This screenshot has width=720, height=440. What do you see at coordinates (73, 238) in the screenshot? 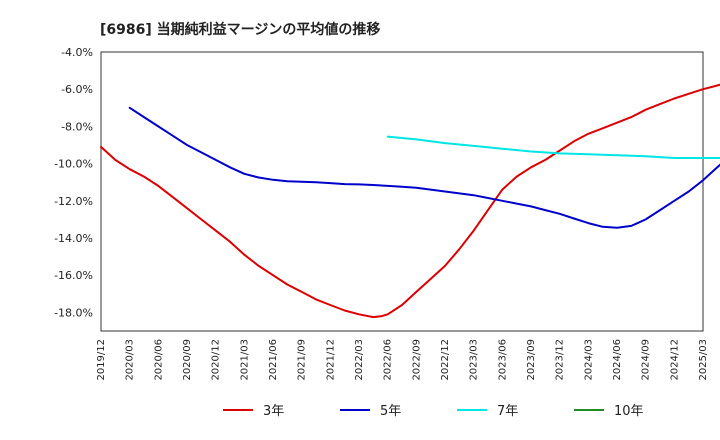
I see `y-tick-label: -14.0%` at bounding box center [73, 238].